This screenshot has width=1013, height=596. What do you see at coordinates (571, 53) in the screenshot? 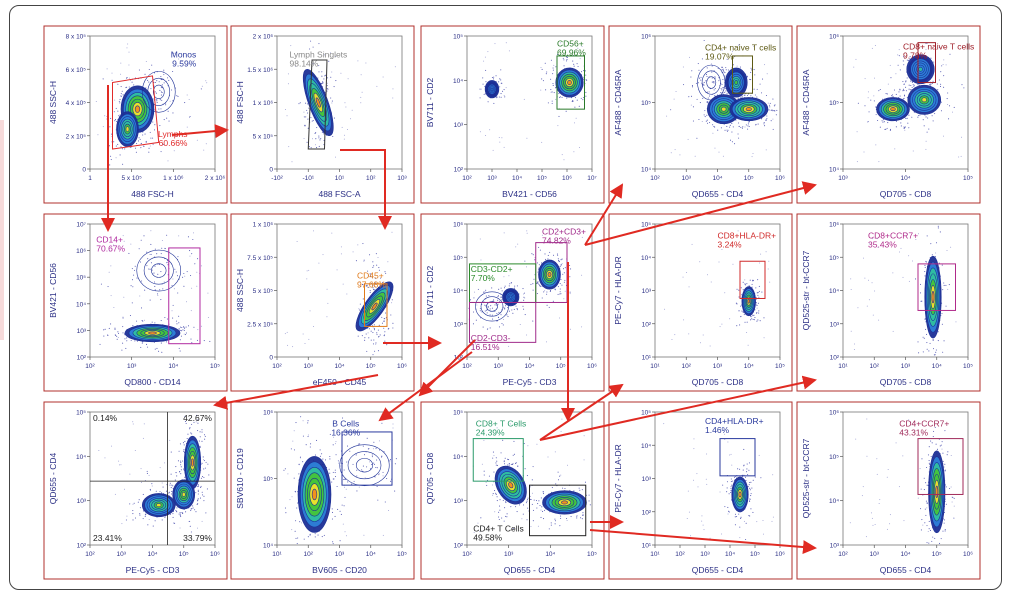
I see `gate-percent: 69.96%` at bounding box center [571, 53].